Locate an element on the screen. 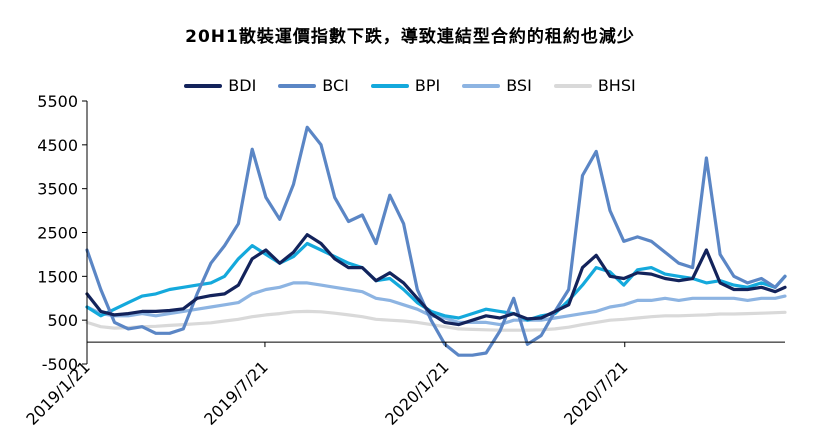  legend-item-bsi: BSI is located at coordinates (497, 85).